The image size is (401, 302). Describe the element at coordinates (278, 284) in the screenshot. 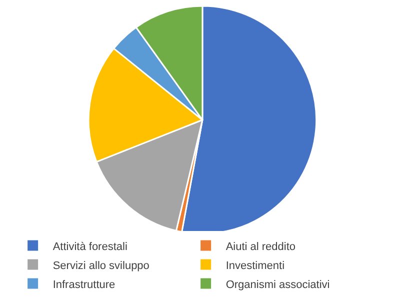

I see `legend-label: Organismi associativi` at that location.